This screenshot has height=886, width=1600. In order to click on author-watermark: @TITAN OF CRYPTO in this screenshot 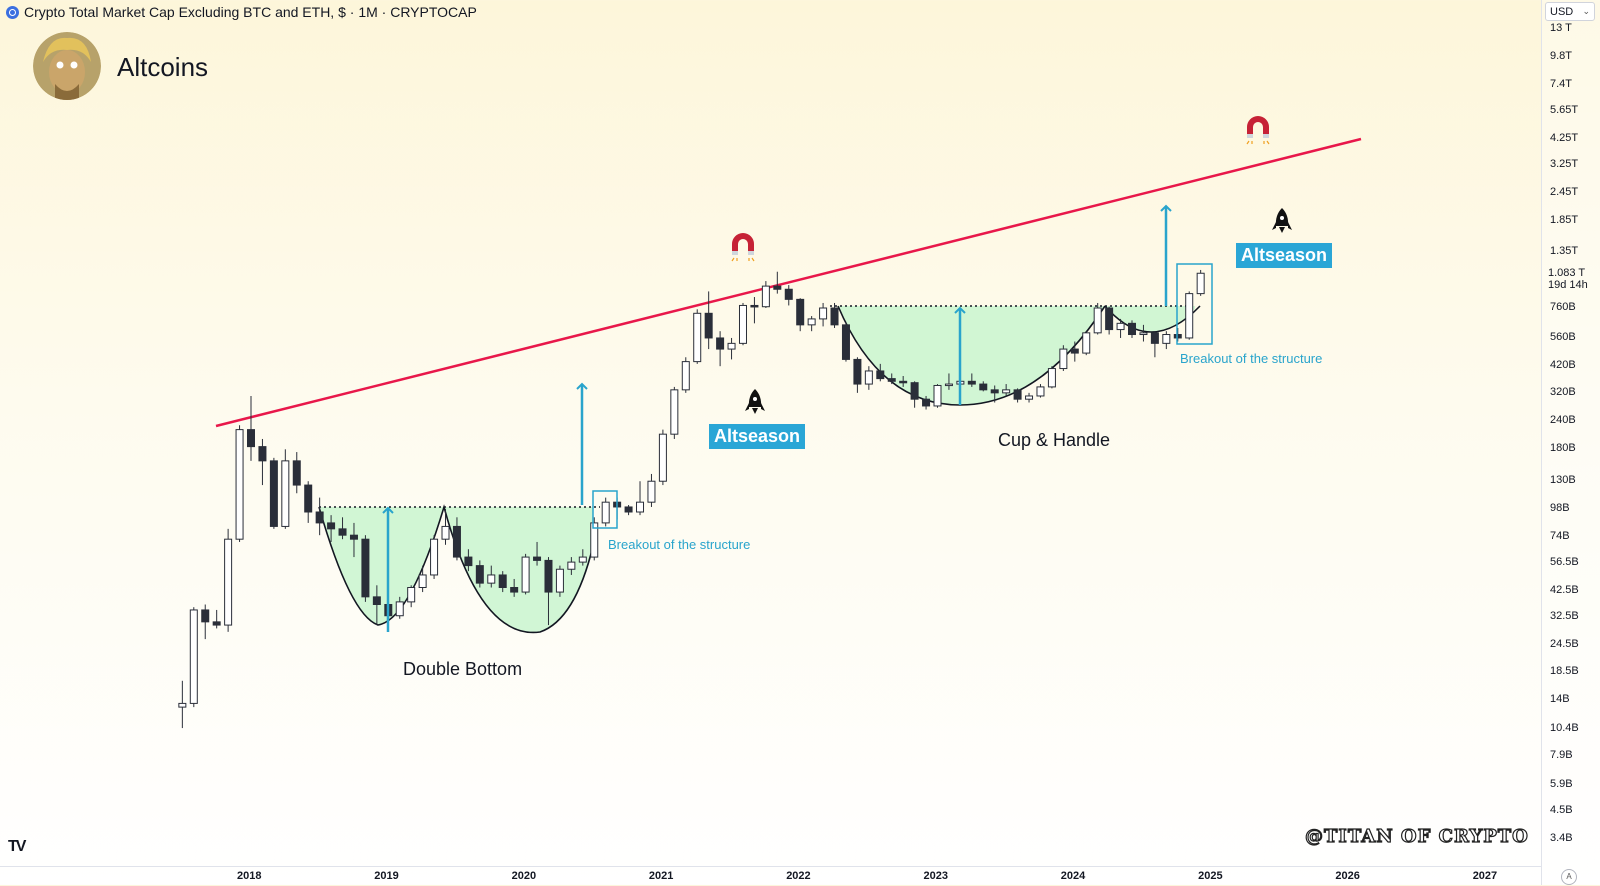, I will do `click(1416, 836)`.